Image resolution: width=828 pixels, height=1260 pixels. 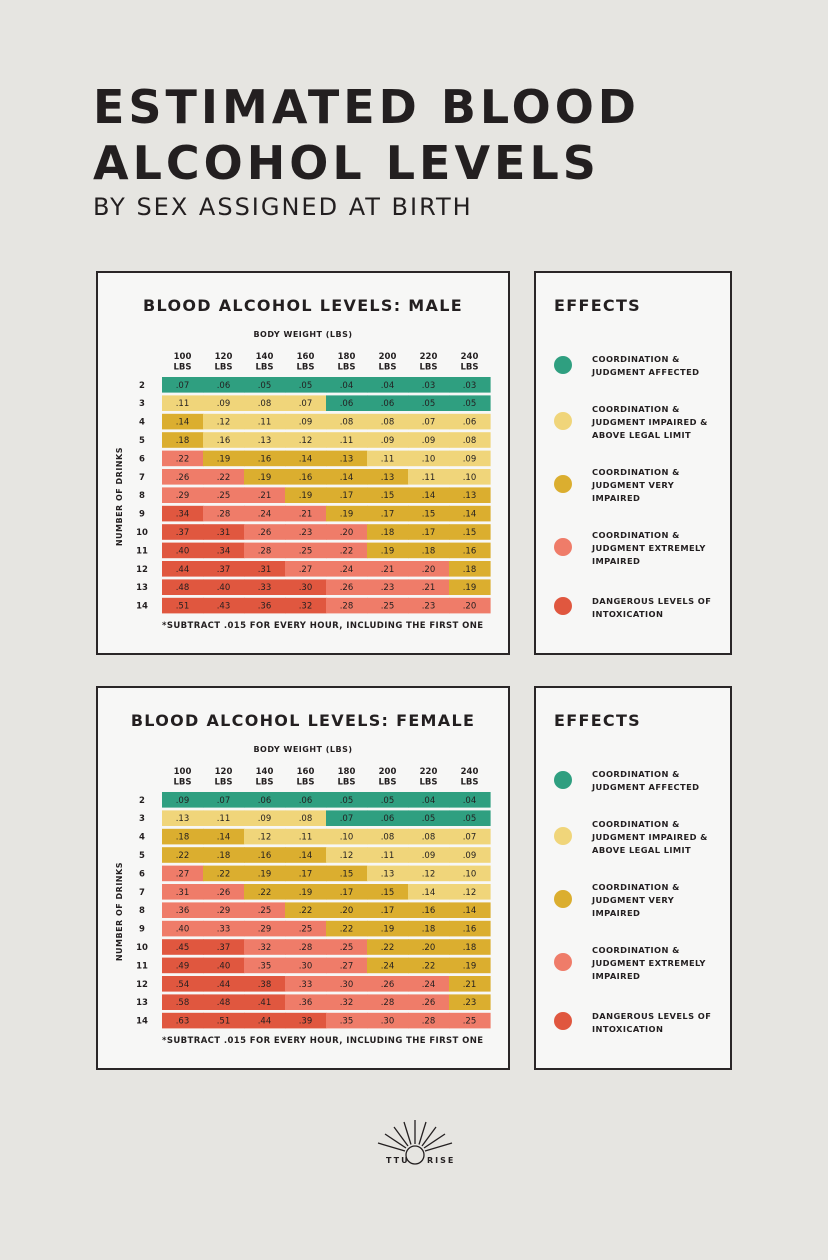 What do you see at coordinates (306, 570) in the screenshot?
I see `bac-value-label: .27` at bounding box center [306, 570].